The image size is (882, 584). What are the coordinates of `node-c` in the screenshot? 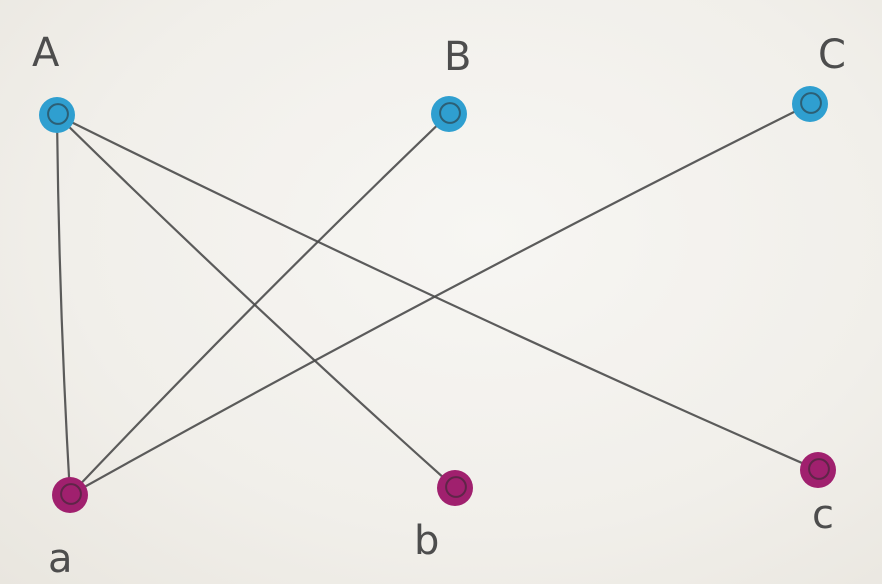 It's located at (818, 470).